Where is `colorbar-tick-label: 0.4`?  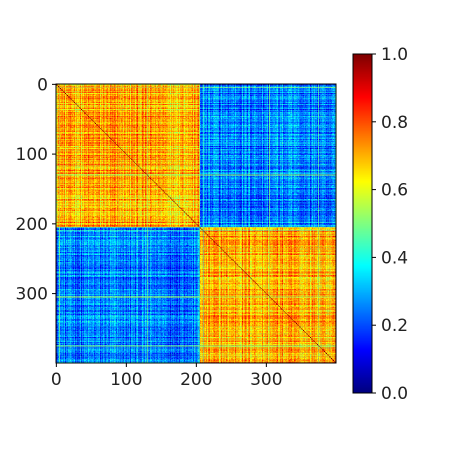
colorbar-tick-label: 0.4 is located at coordinates (394, 258).